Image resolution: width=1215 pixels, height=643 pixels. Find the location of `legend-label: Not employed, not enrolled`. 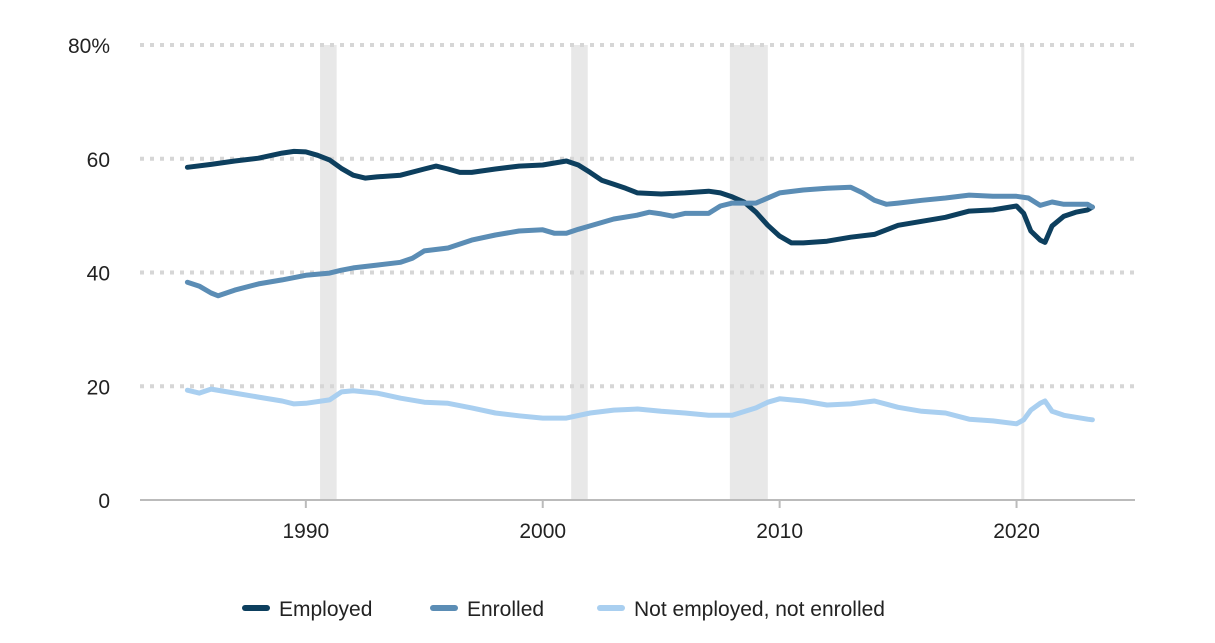

legend-label: Not employed, not enrolled is located at coordinates (759, 609).